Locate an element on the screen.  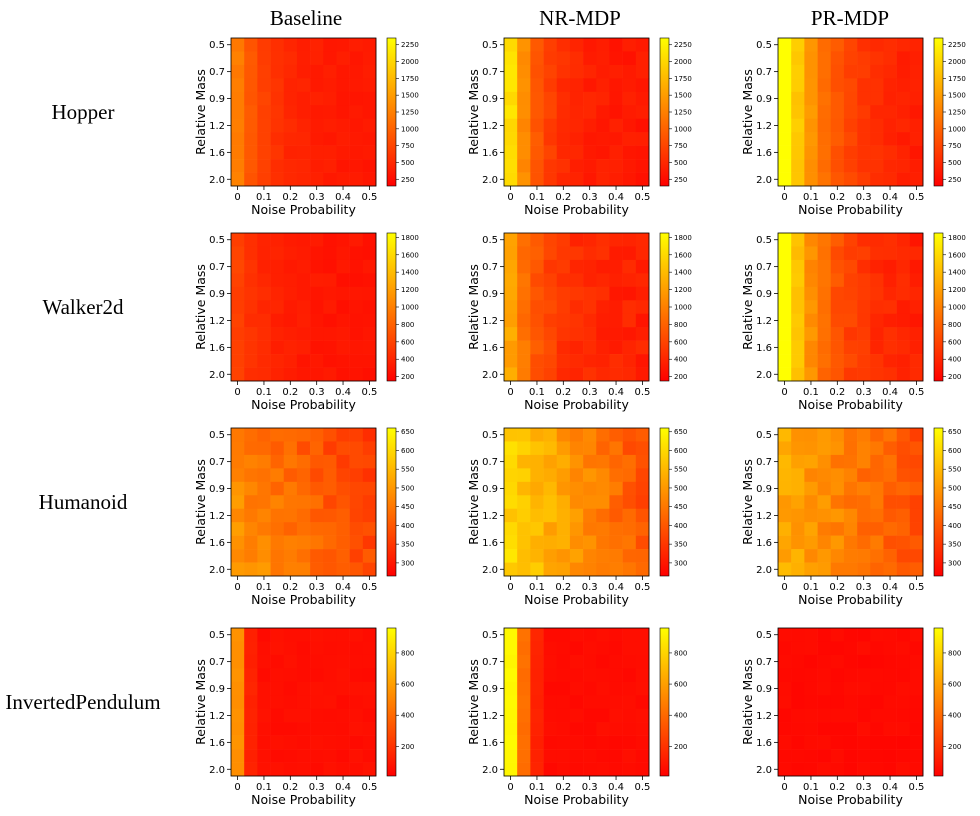
y-tick-label: 0.5 is located at coordinates (217, 240).